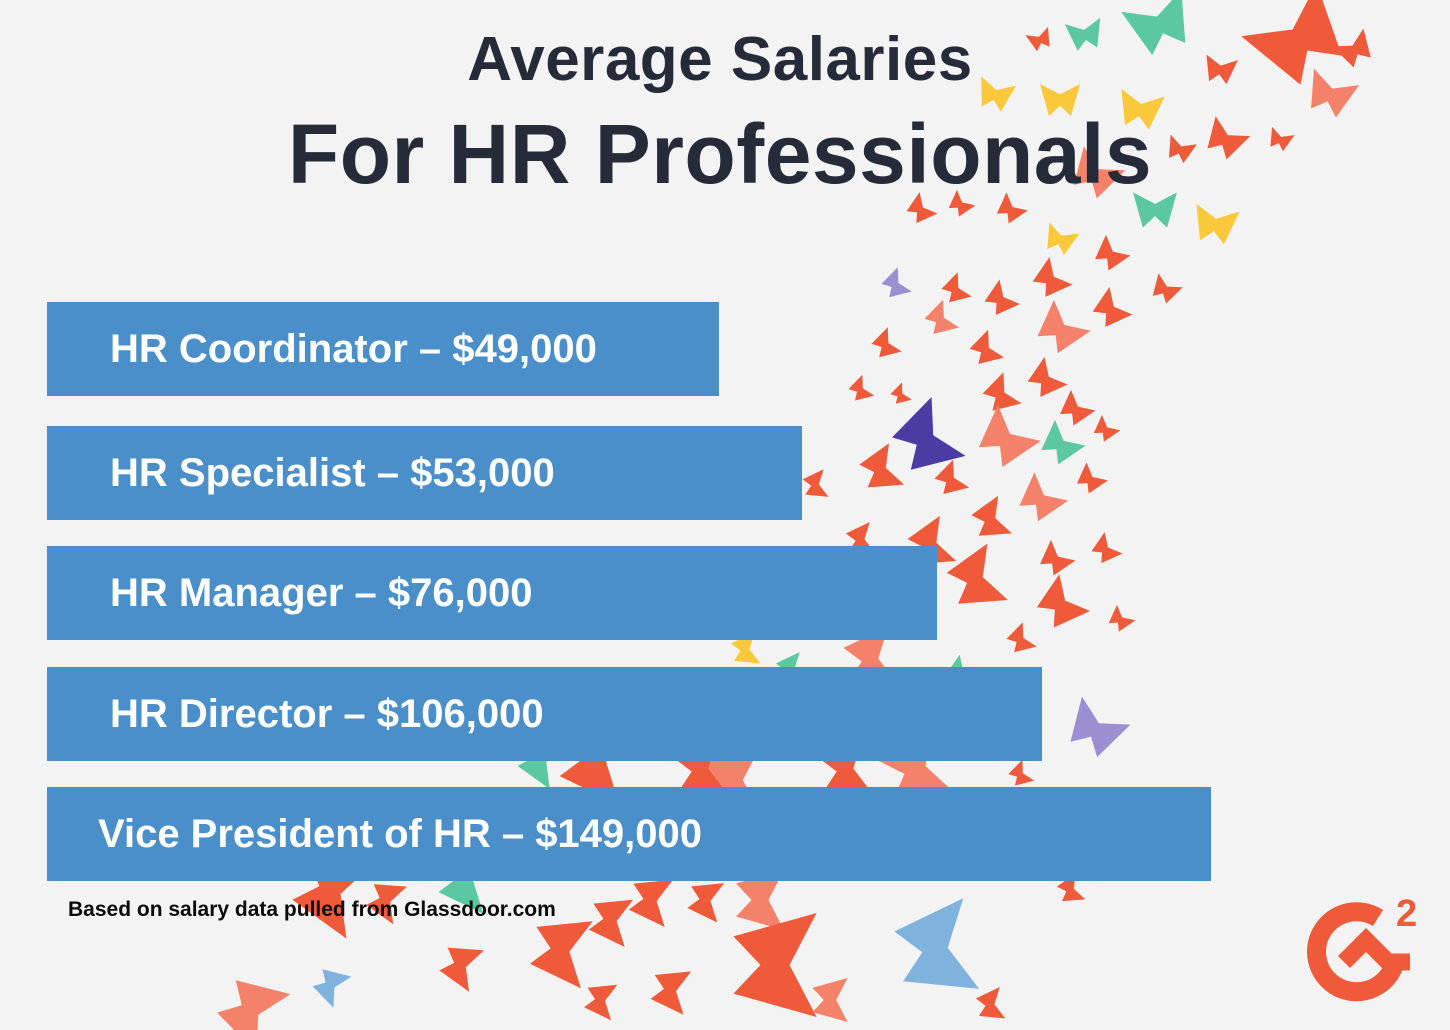 Image resolution: width=1450 pixels, height=1030 pixels. I want to click on bar-label-5: Vice President of HR – $149,000, so click(400, 834).